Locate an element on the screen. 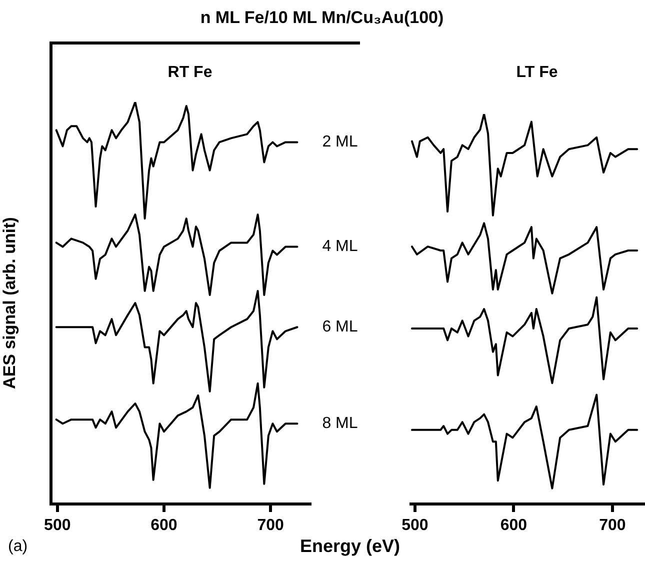 The width and height of the screenshot is (645, 568). series-label: 8 ML is located at coordinates (340, 423).